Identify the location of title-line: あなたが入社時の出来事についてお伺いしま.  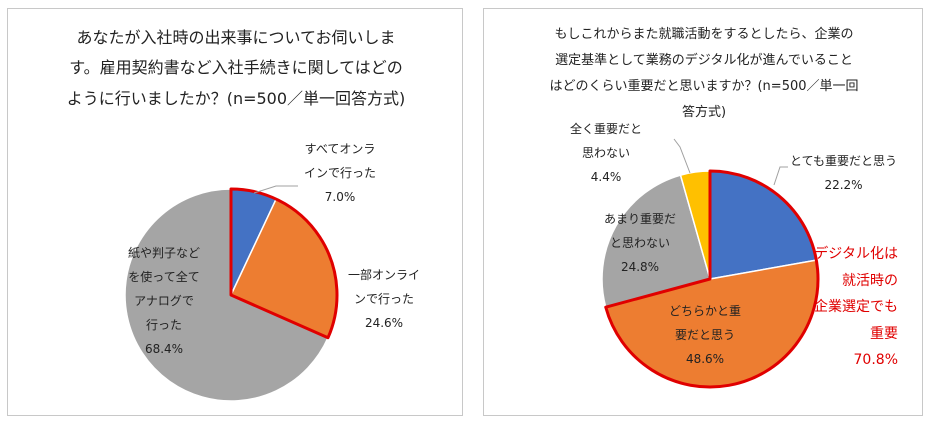
(236, 37).